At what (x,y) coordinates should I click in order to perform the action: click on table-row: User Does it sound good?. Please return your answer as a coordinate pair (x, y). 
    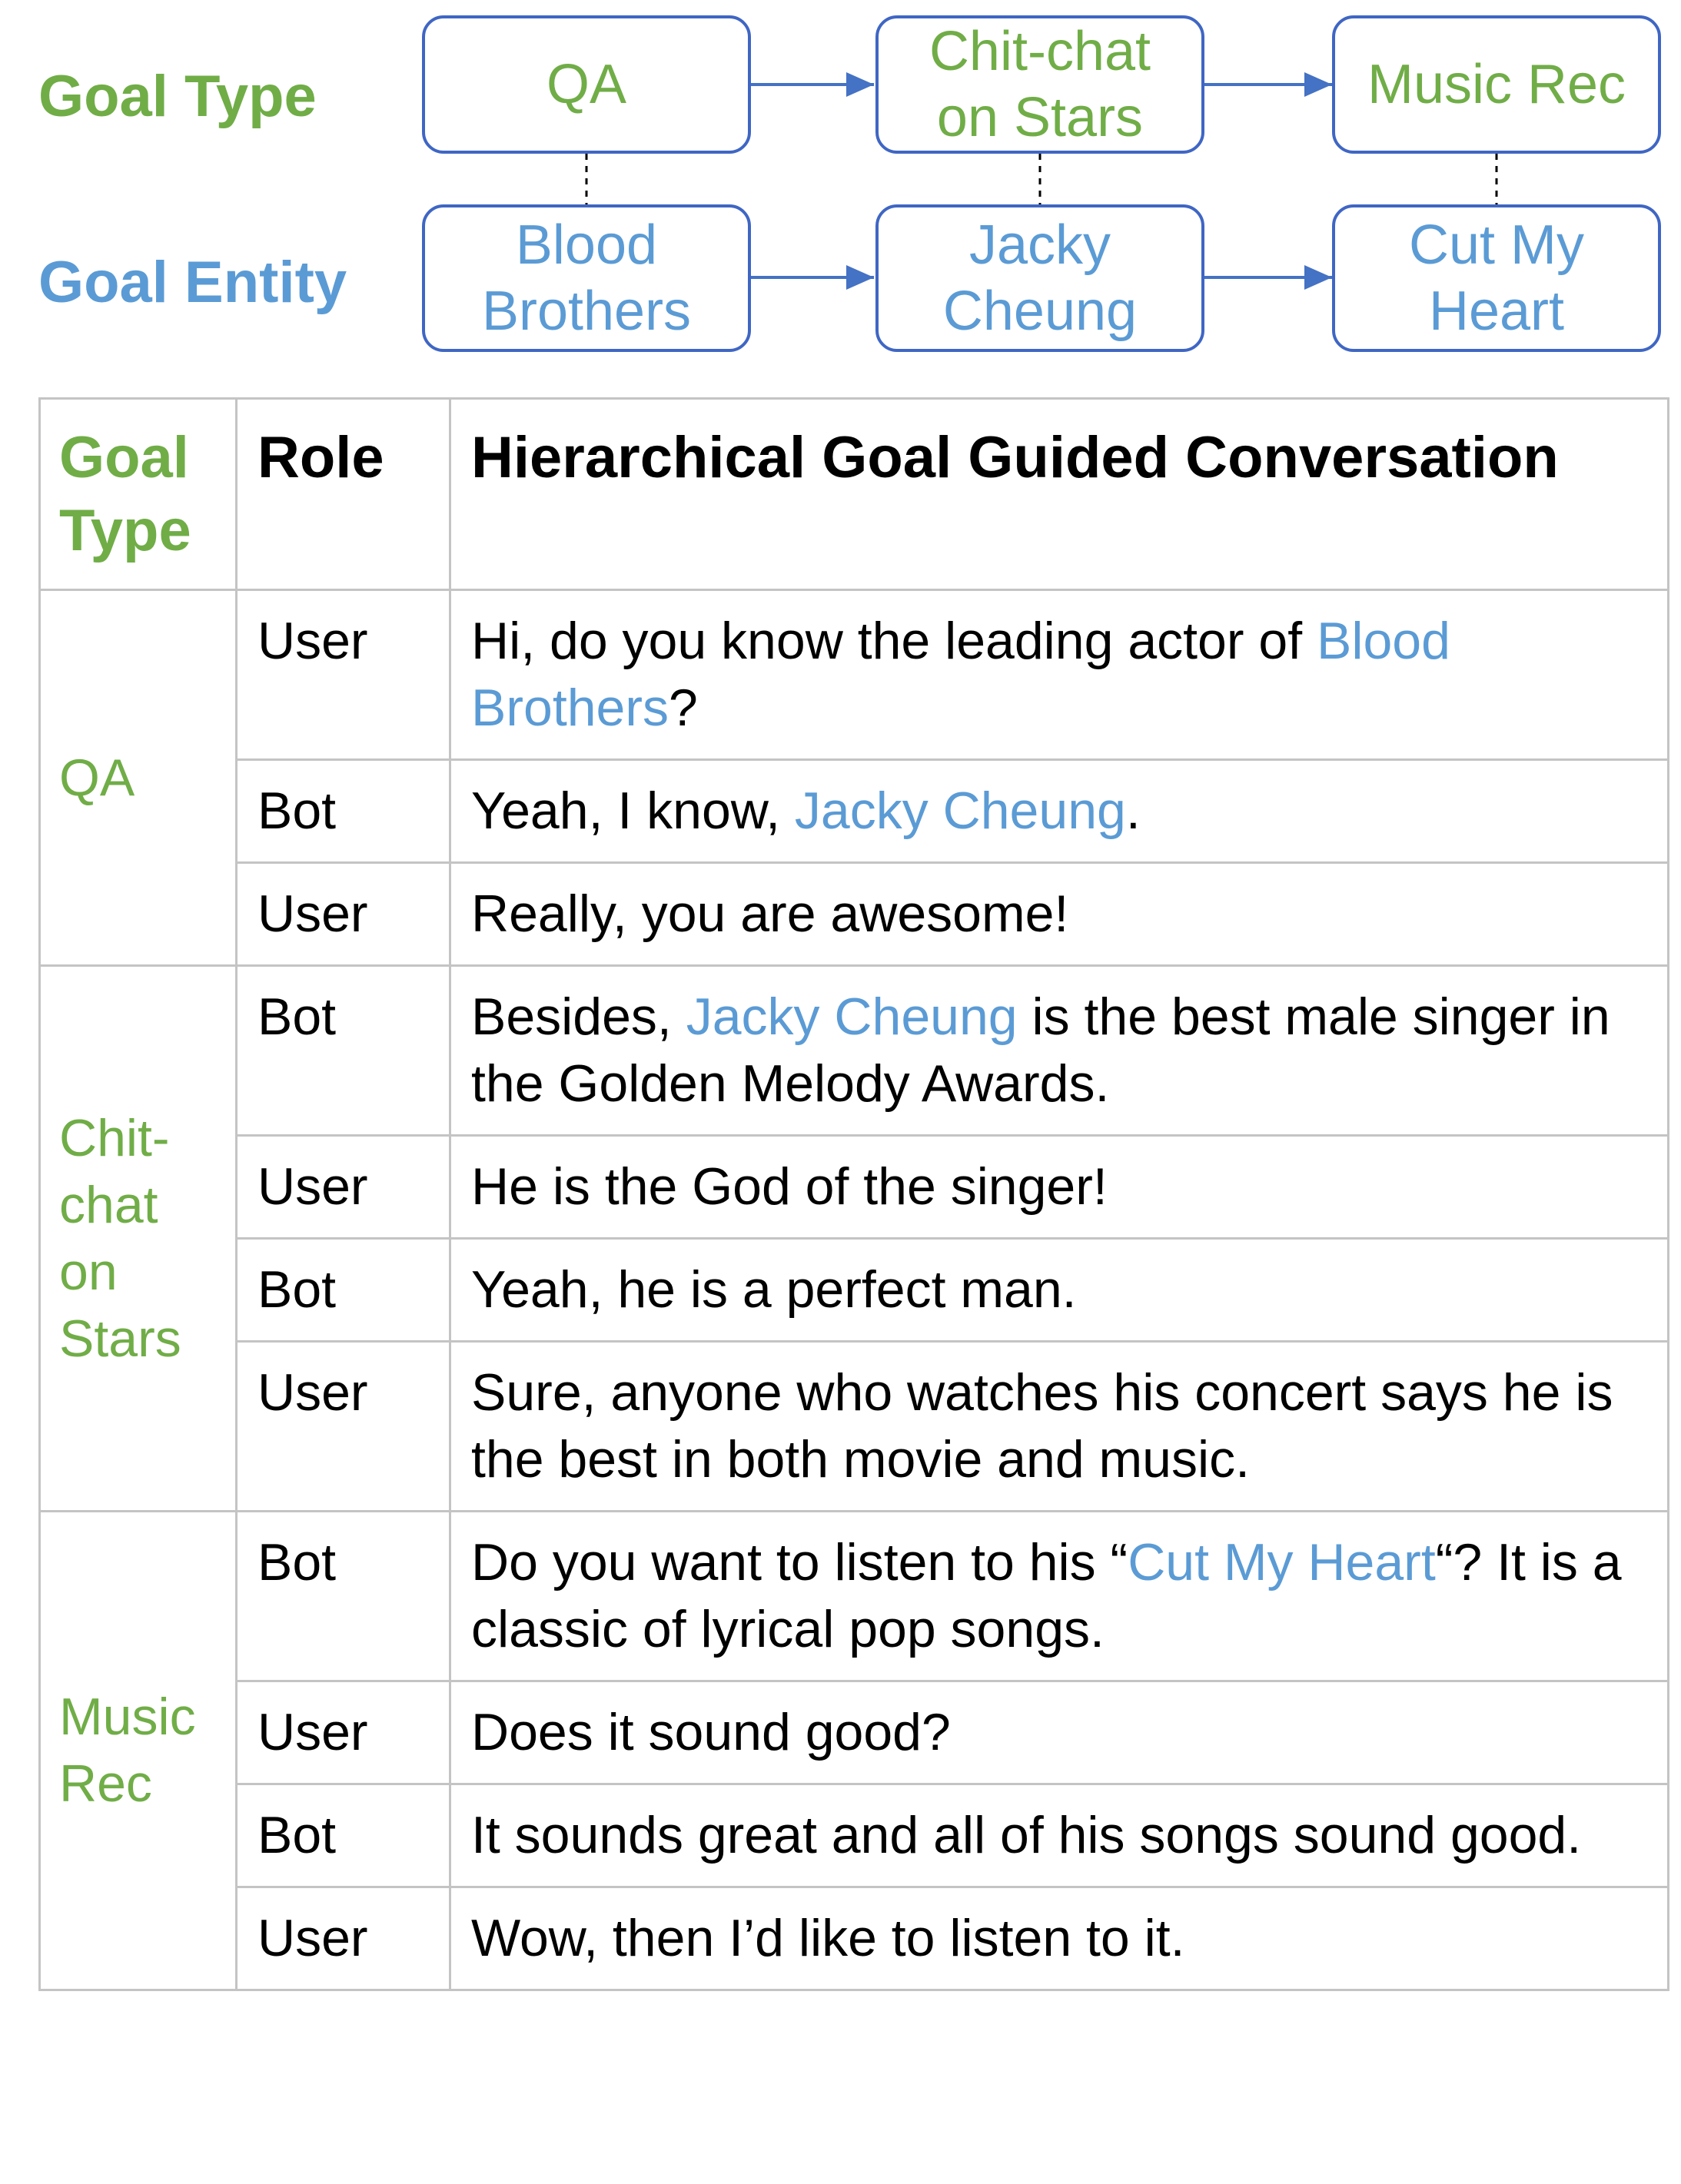
    Looking at the image, I should click on (855, 1733).